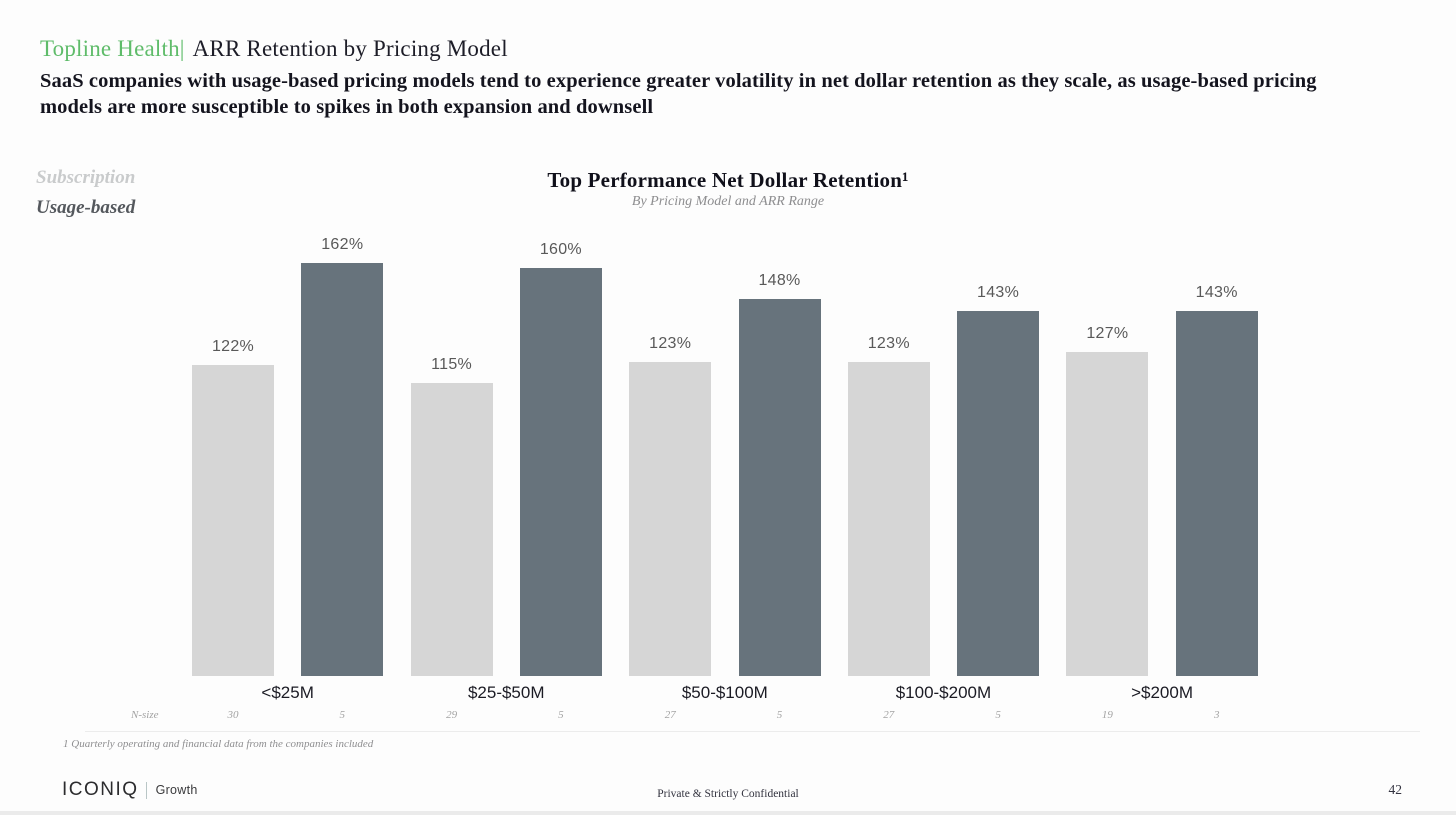 Image resolution: width=1456 pixels, height=815 pixels. Describe the element at coordinates (779, 487) in the screenshot. I see `bar-usage-based-$50-$100M` at that location.